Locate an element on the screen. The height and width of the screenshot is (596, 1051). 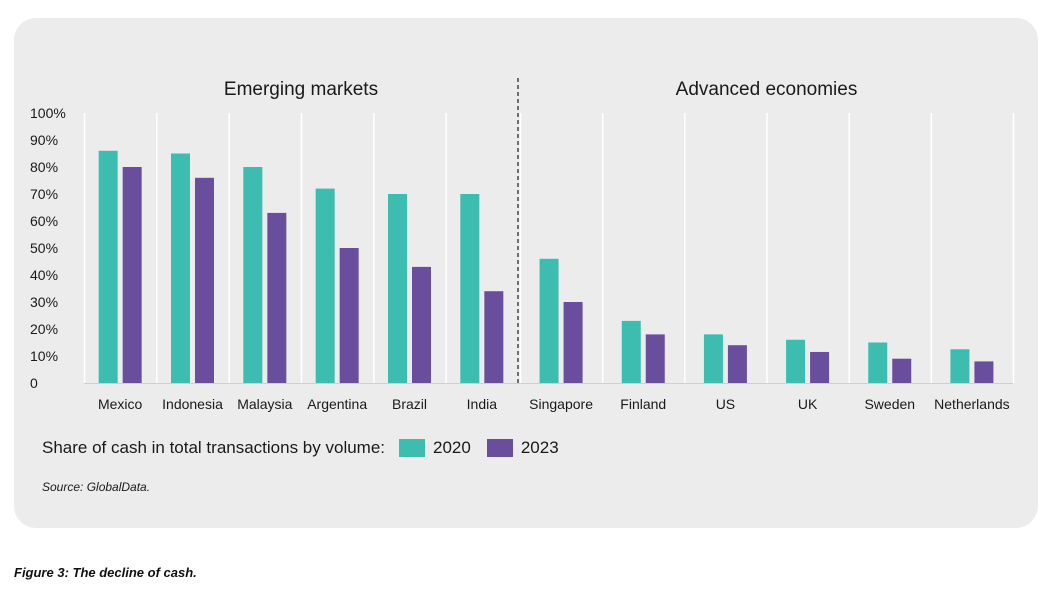
bar-2023-finland is located at coordinates (655, 358).